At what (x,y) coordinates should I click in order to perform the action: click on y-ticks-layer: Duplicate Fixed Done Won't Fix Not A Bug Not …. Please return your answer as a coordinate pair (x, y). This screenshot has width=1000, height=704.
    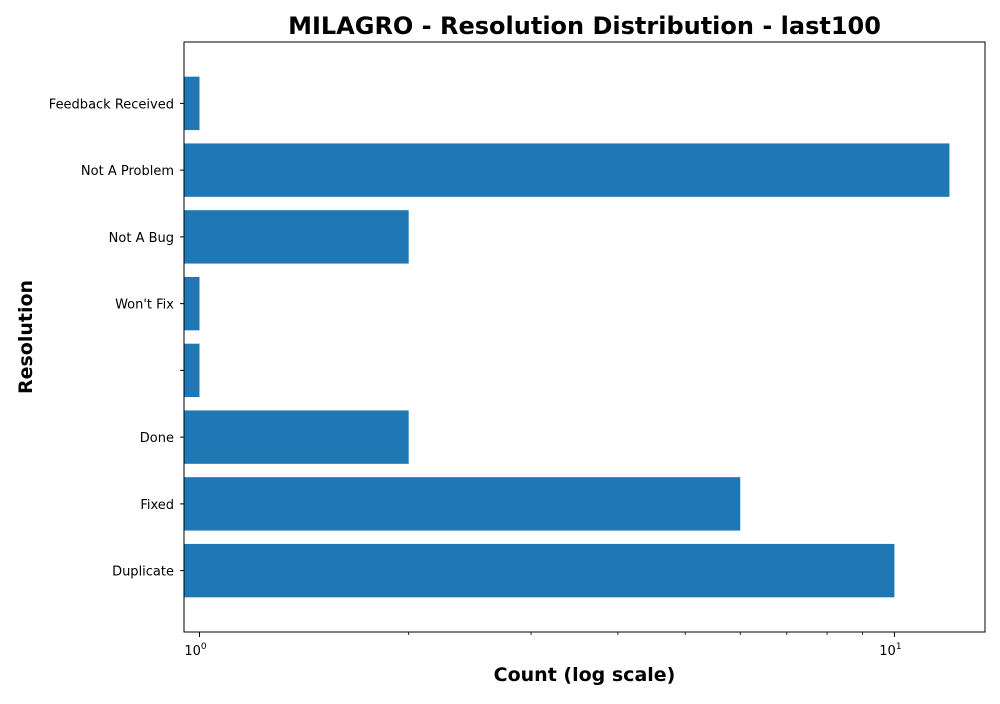
    Looking at the image, I should click on (116, 338).